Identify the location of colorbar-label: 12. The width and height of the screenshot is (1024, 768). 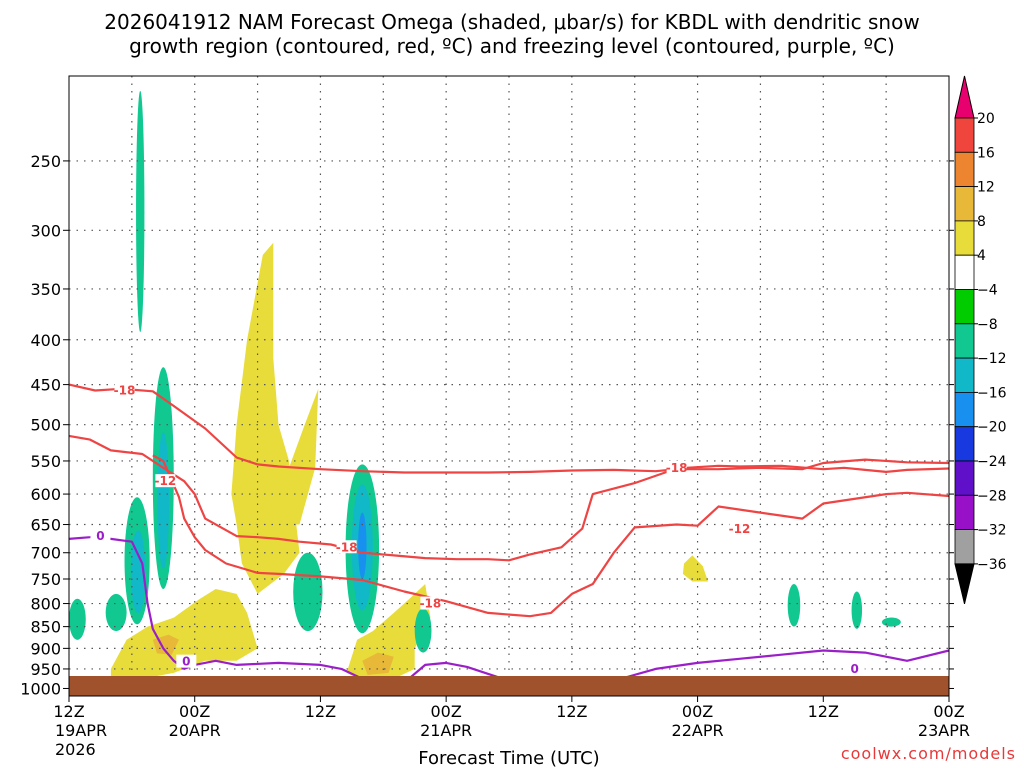
(986, 188).